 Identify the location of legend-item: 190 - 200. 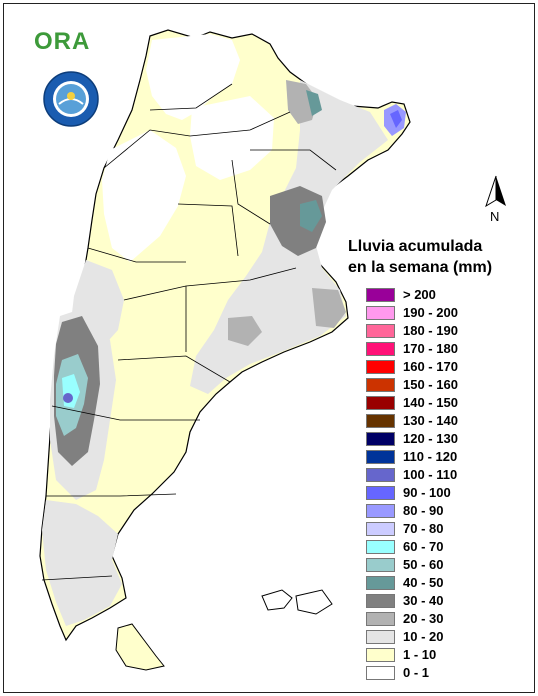
(441, 313).